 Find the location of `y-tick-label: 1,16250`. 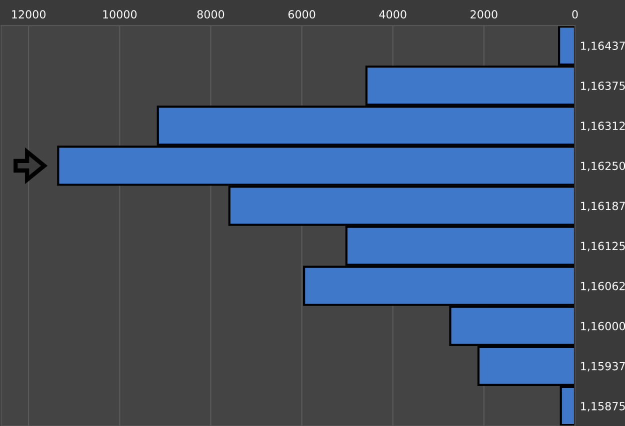

y-tick-label: 1,16250 is located at coordinates (603, 167).